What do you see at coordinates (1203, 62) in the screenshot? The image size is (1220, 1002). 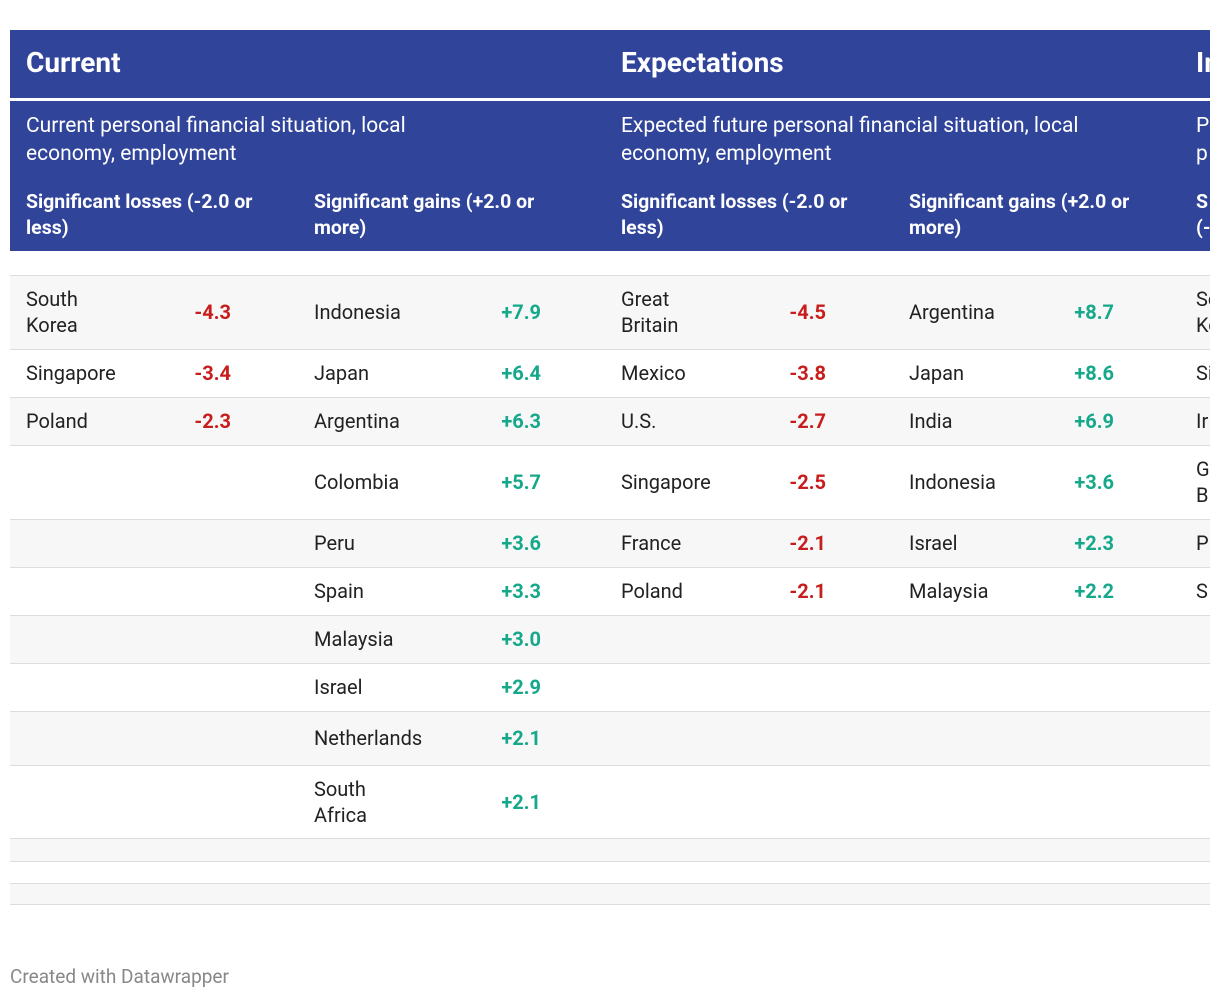 I see `group-title: In` at bounding box center [1203, 62].